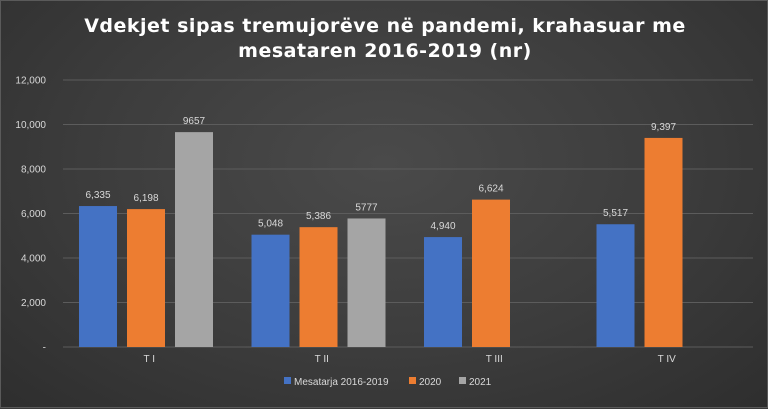 The image size is (768, 409). What do you see at coordinates (145, 198) in the screenshot?
I see `data-label: 6,198` at bounding box center [145, 198].